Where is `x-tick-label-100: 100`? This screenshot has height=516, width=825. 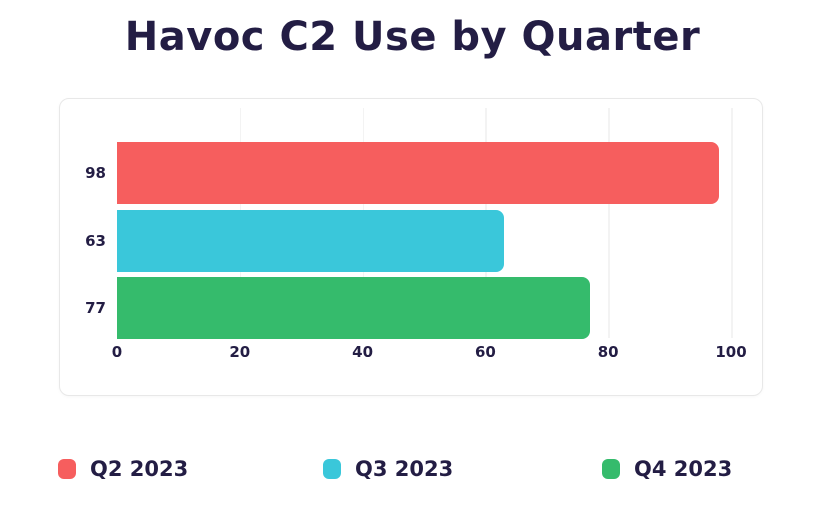 x-tick-label-100: 100 is located at coordinates (731, 352).